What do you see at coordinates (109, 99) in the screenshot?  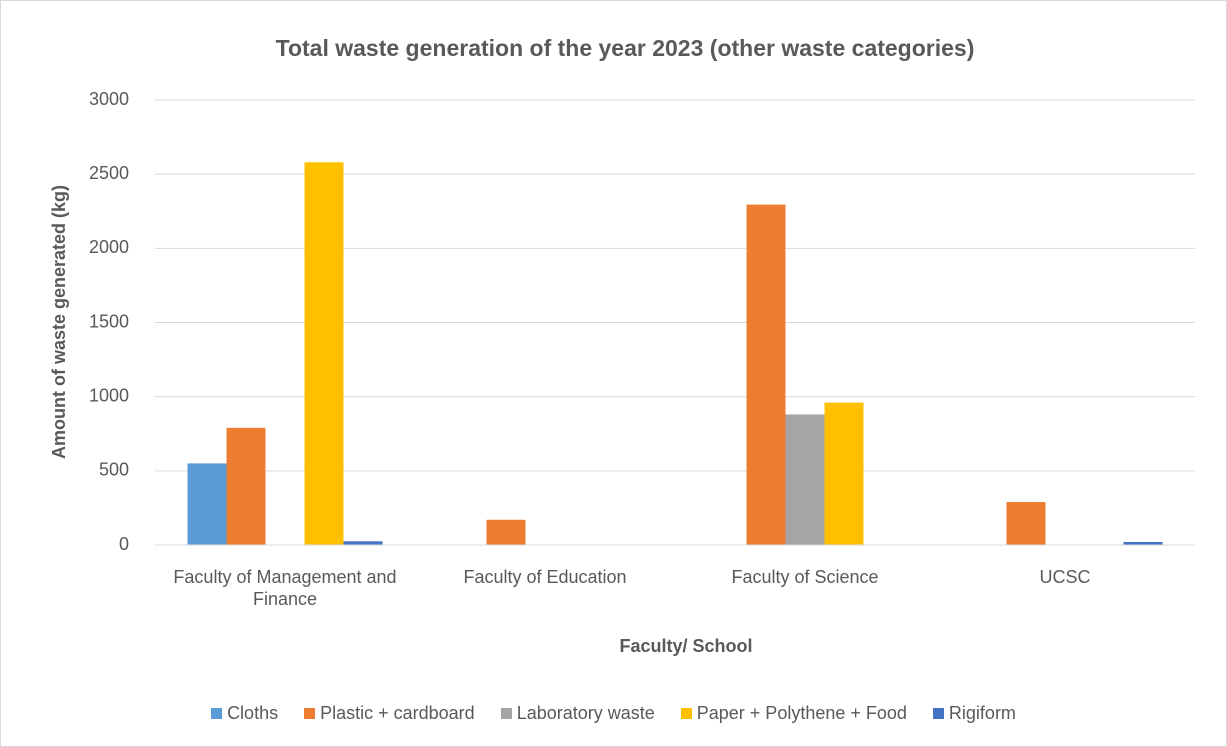 I see `y-tick-label: 3000` at bounding box center [109, 99].